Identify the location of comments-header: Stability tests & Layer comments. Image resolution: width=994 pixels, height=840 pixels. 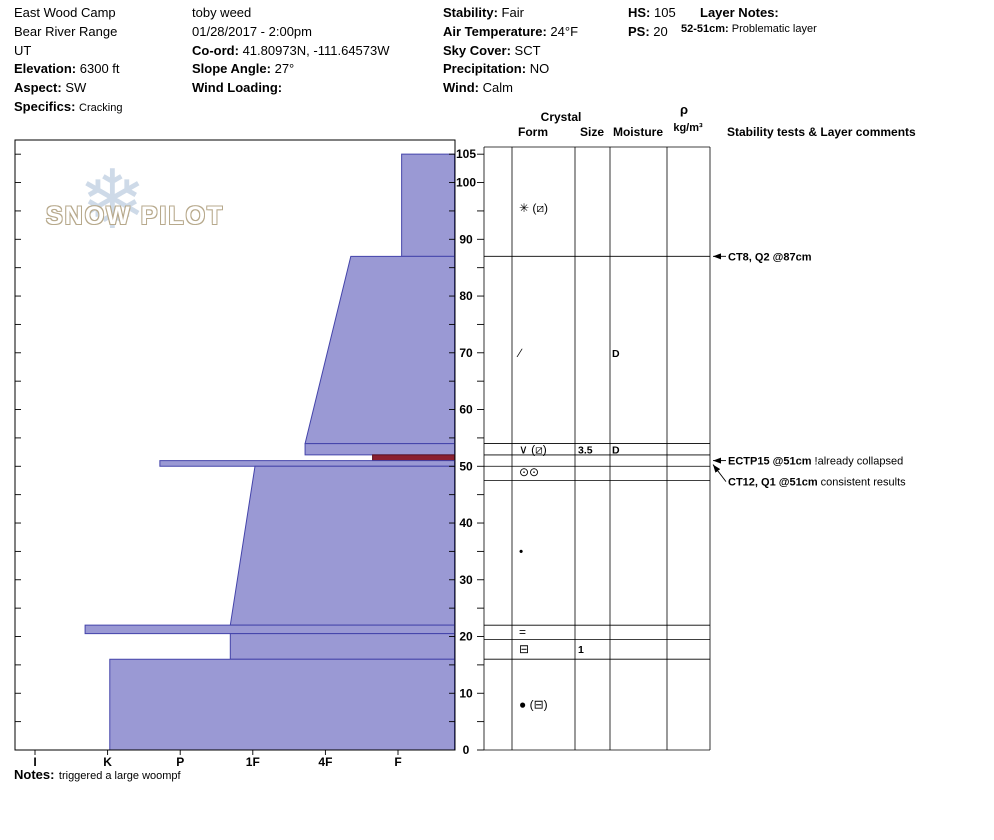
(821, 132).